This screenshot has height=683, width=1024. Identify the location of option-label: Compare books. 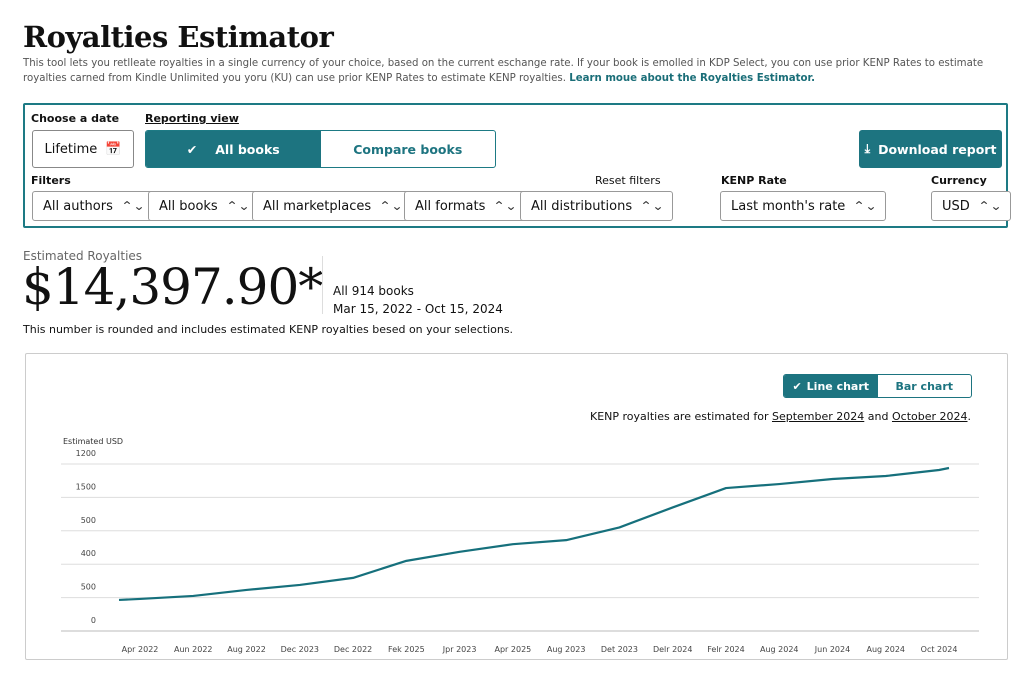
(408, 149).